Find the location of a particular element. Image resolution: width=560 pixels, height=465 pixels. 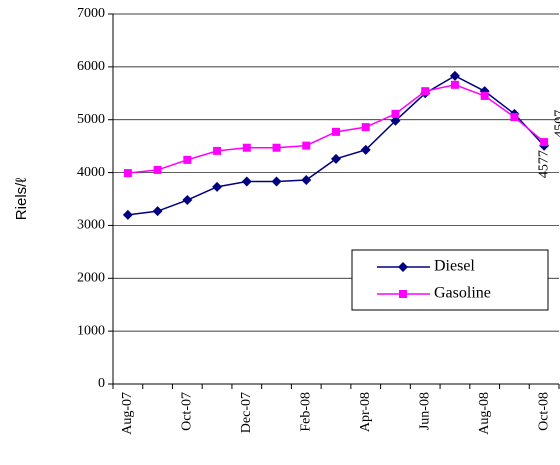

y-tick-label: 7000 is located at coordinates (91, 13).